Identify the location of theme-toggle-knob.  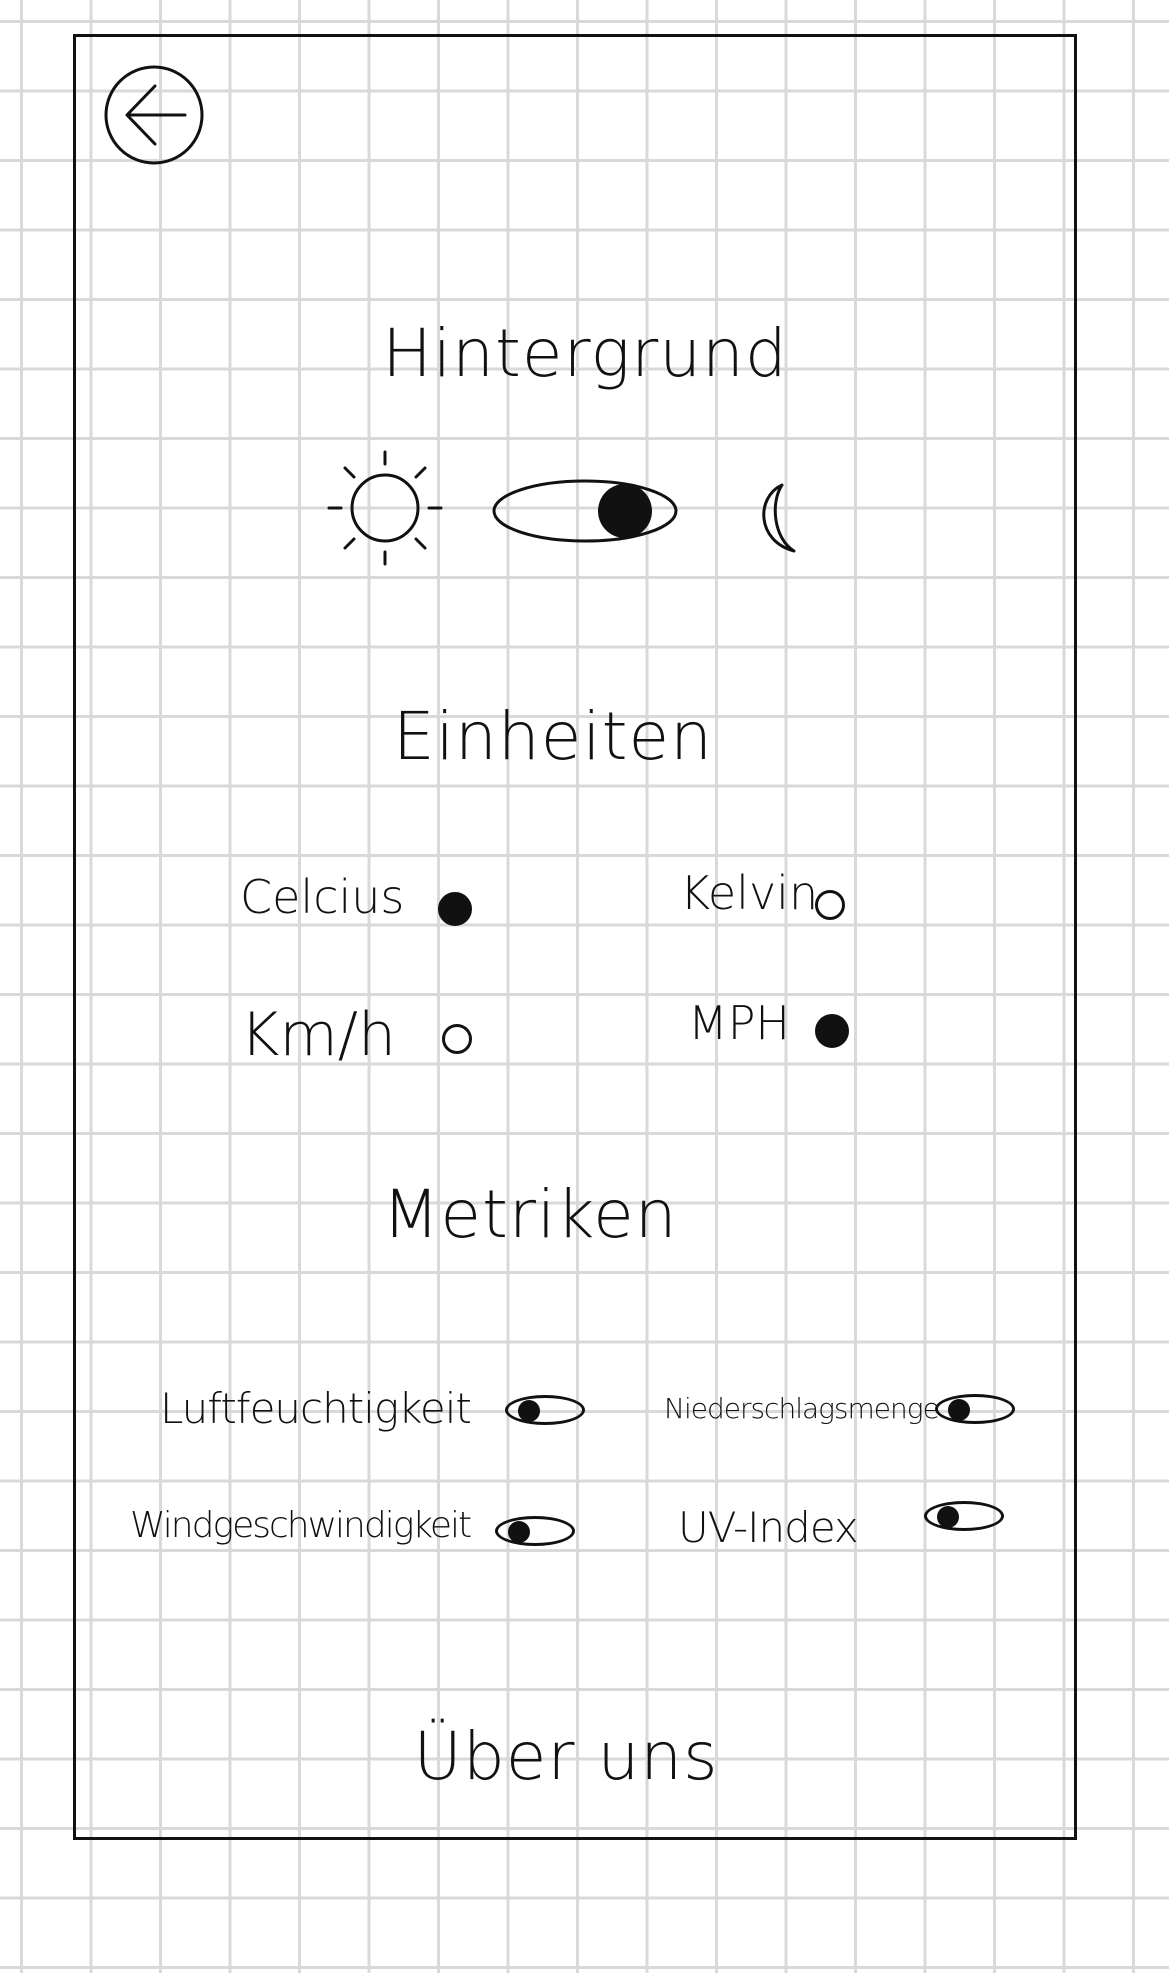
(625, 511).